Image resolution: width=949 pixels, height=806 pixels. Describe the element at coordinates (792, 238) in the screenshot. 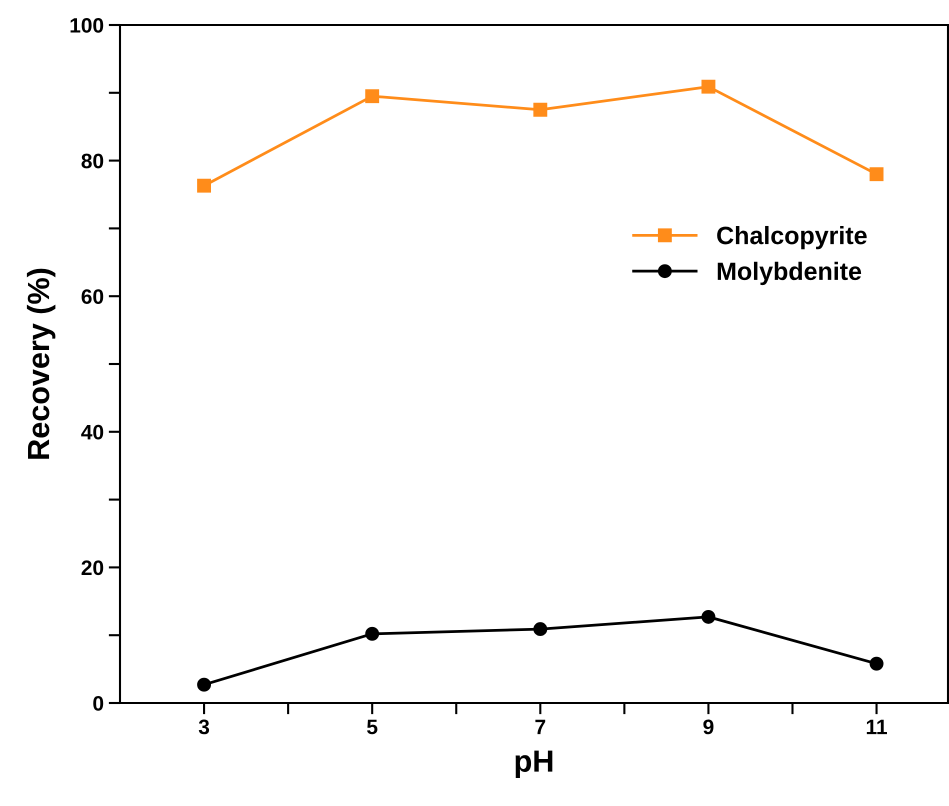

I see `legend-label: Chalcopyrite` at that location.